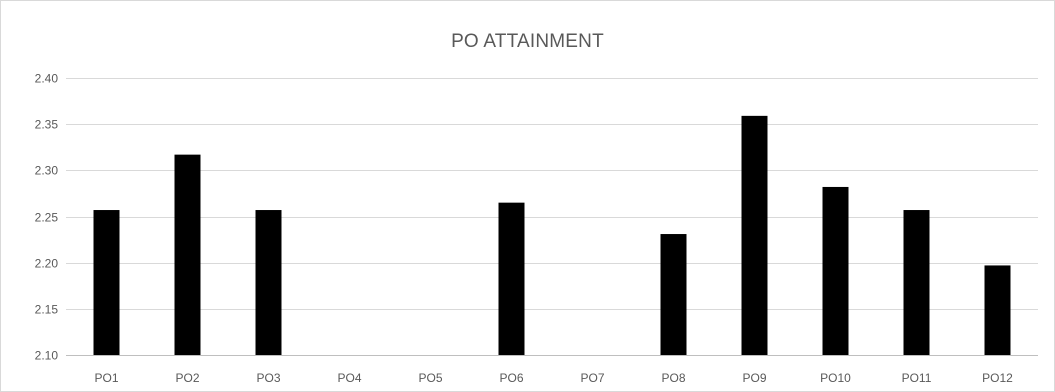 The image size is (1055, 392). Describe the element at coordinates (673, 378) in the screenshot. I see `x-tick-label: PO8` at that location.